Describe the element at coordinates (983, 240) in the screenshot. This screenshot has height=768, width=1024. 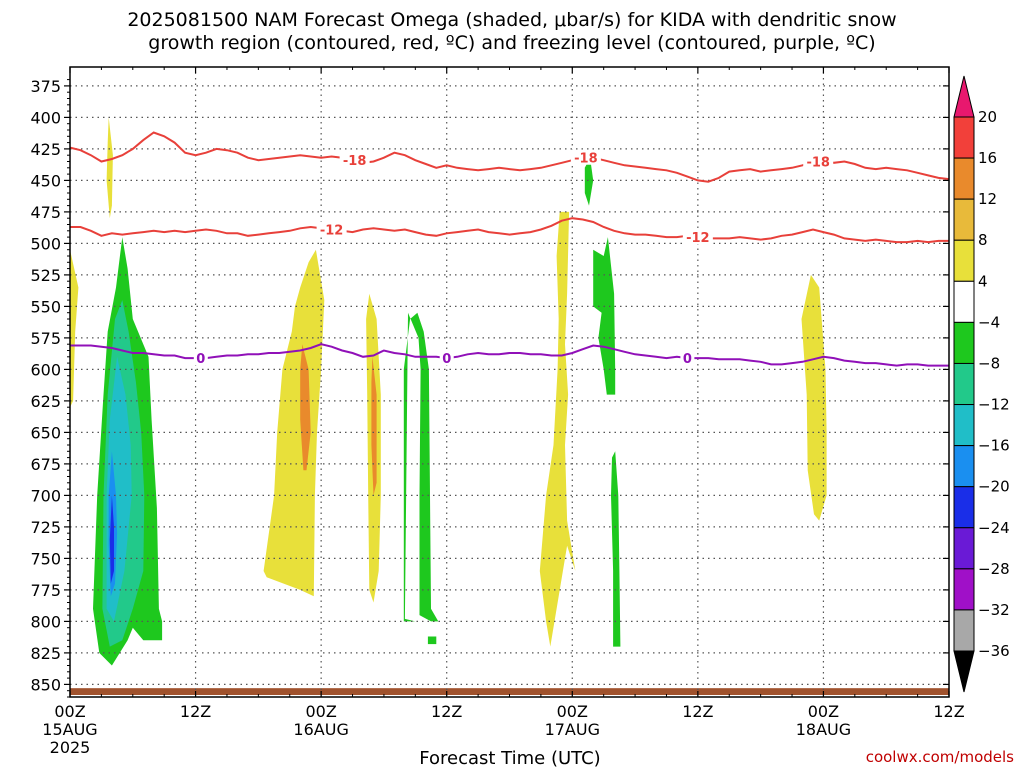
I see `colorbar-tick-label: 8` at that location.